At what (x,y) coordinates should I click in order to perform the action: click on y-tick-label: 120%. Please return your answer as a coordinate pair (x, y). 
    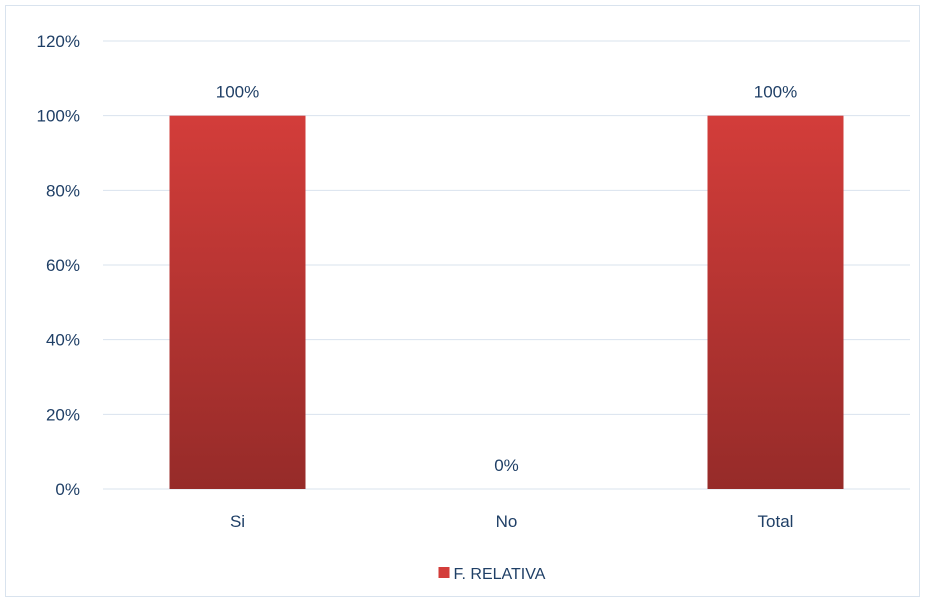
    Looking at the image, I should click on (58, 41).